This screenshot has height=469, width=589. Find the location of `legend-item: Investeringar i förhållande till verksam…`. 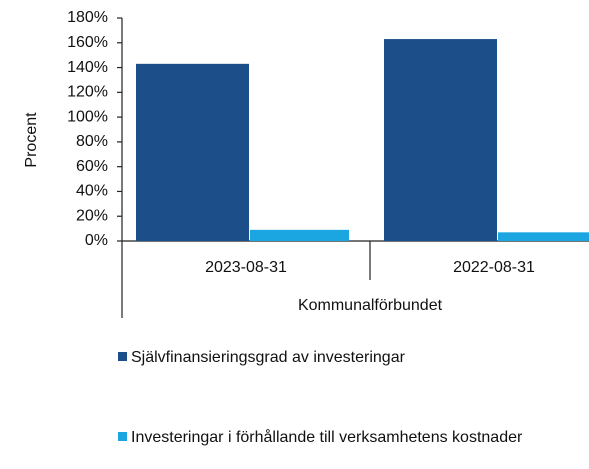

legend-item: Investeringar i förhållande till verksam… is located at coordinates (328, 437).